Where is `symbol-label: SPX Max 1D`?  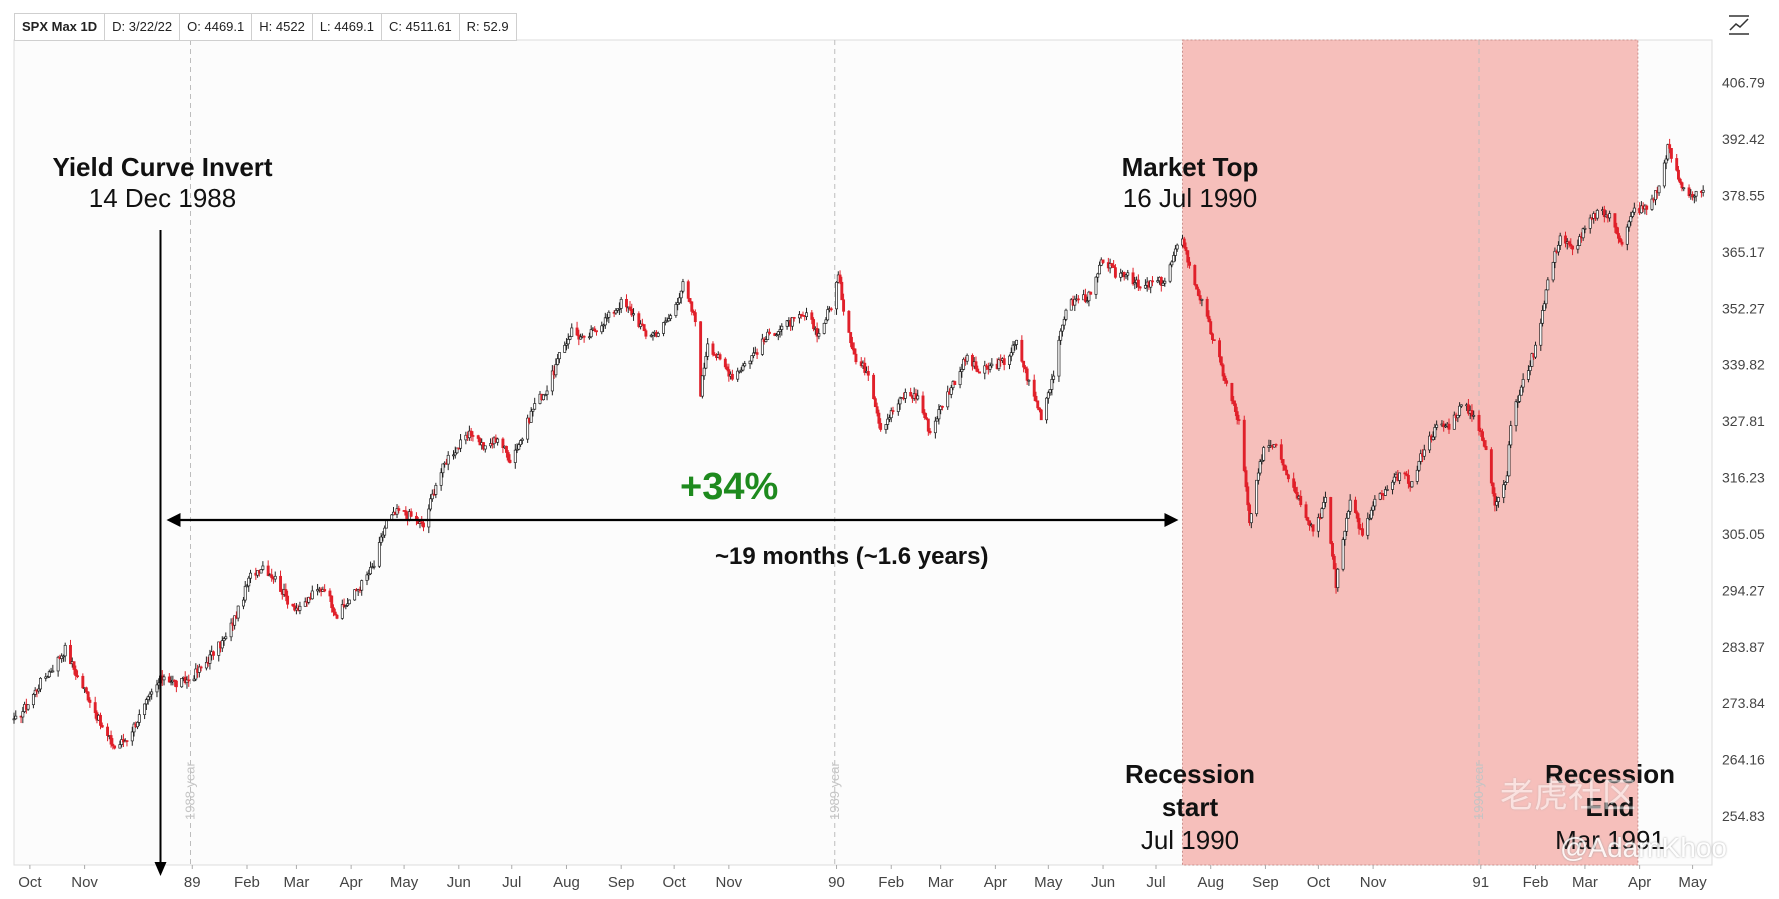
symbol-label: SPX Max 1D is located at coordinates (60, 27).